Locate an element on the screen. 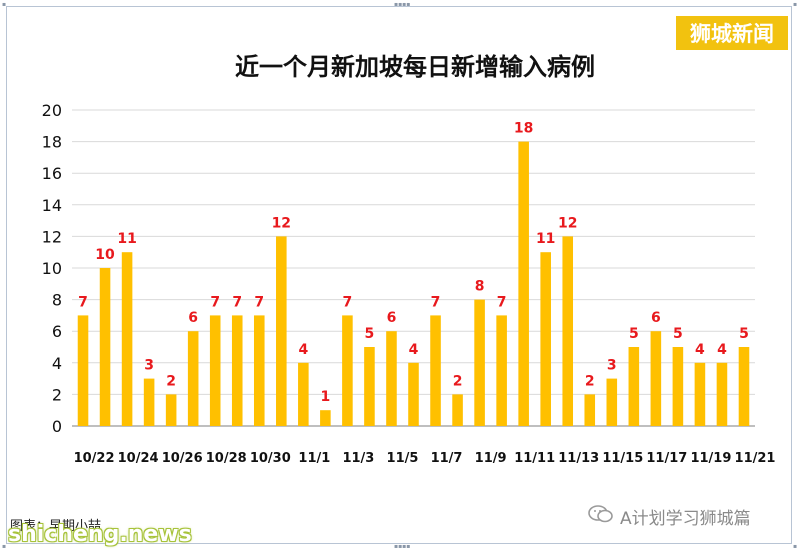 Image resolution: width=800 pixels, height=552 pixels. bar-11/8 is located at coordinates (457, 410).